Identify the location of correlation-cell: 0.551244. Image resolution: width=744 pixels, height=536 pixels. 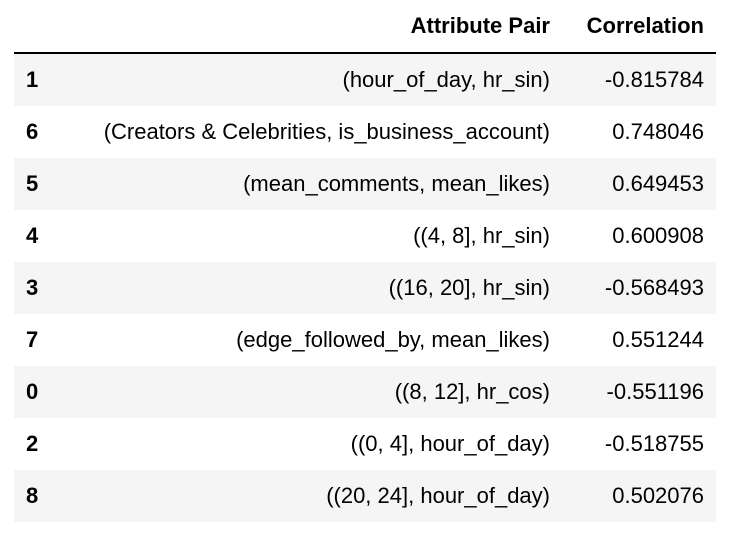
(658, 339).